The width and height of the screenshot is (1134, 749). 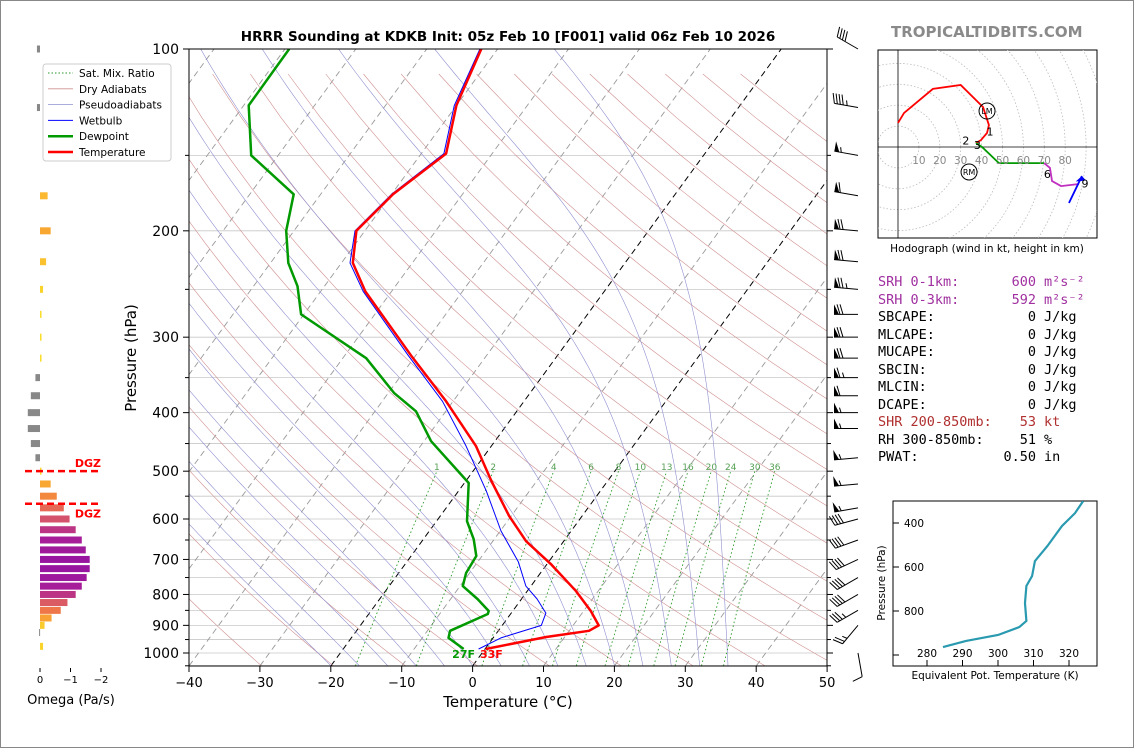 I want to click on theta-e-y-tick-label: 600, so click(x=914, y=568).